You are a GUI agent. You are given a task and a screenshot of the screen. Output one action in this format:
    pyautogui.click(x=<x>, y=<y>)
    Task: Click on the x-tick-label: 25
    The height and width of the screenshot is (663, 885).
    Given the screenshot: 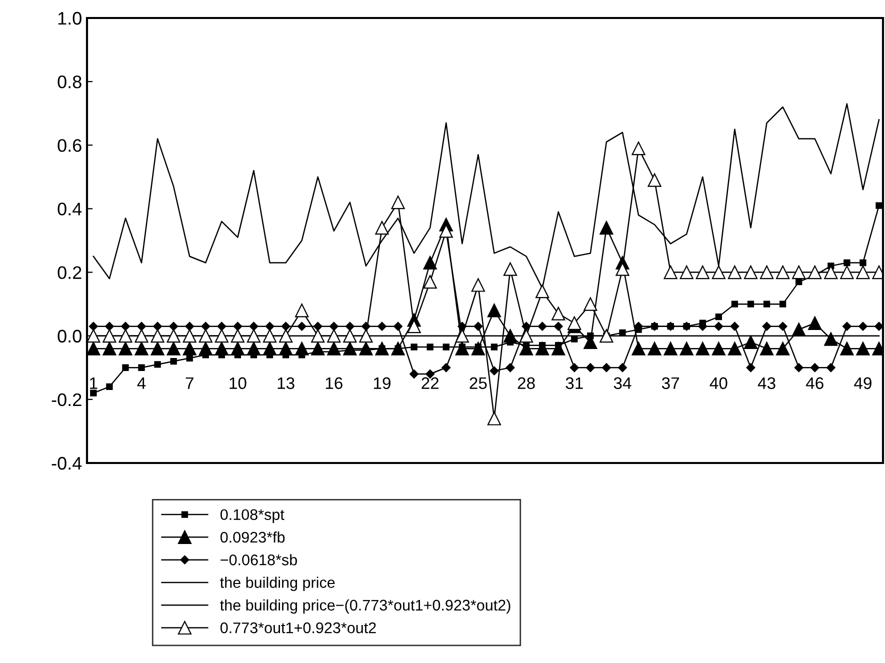 What is the action you would take?
    pyautogui.click(x=478, y=383)
    